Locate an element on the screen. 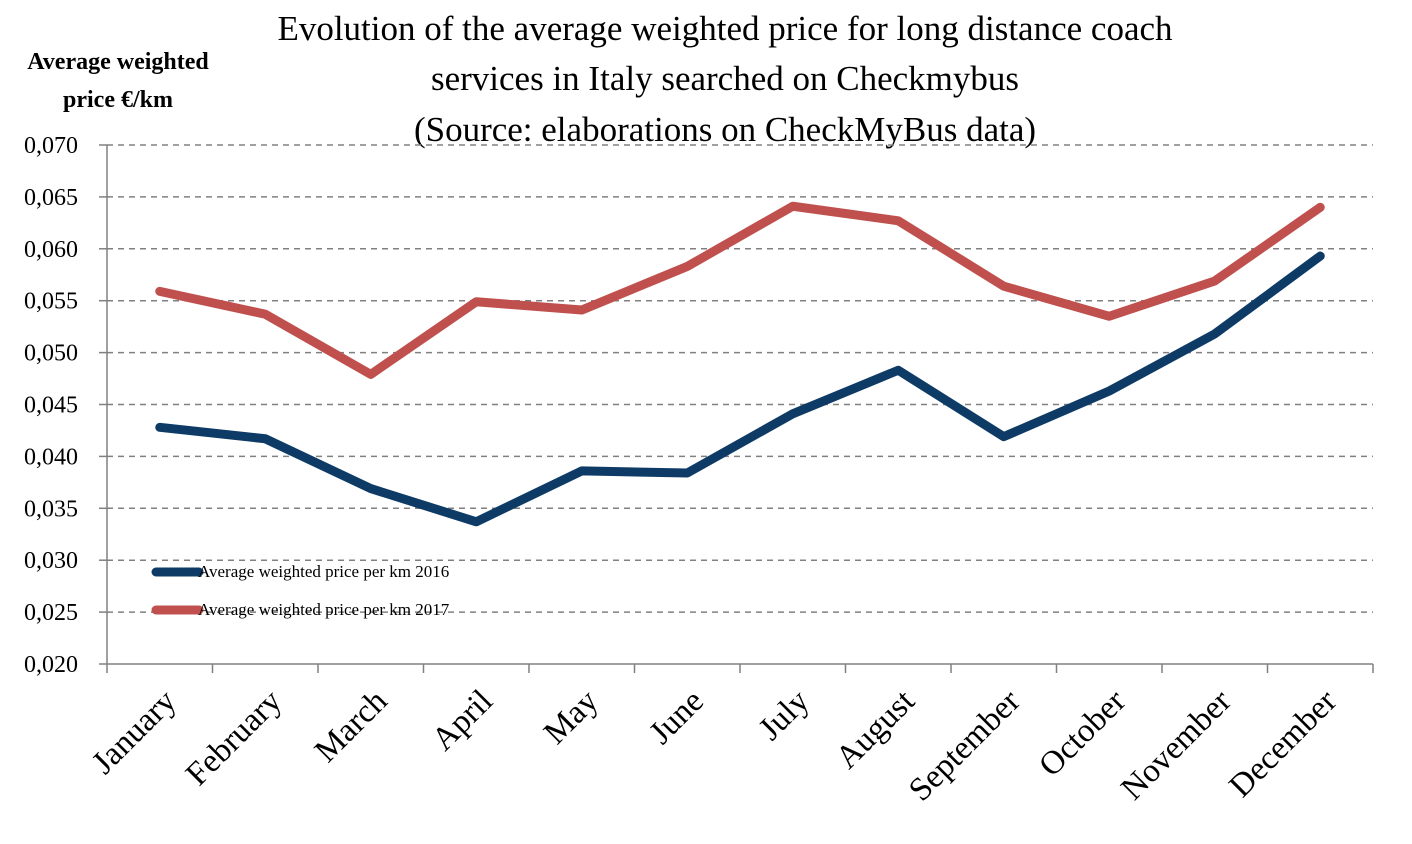  y-tick-label: 0,050 is located at coordinates (51, 354).